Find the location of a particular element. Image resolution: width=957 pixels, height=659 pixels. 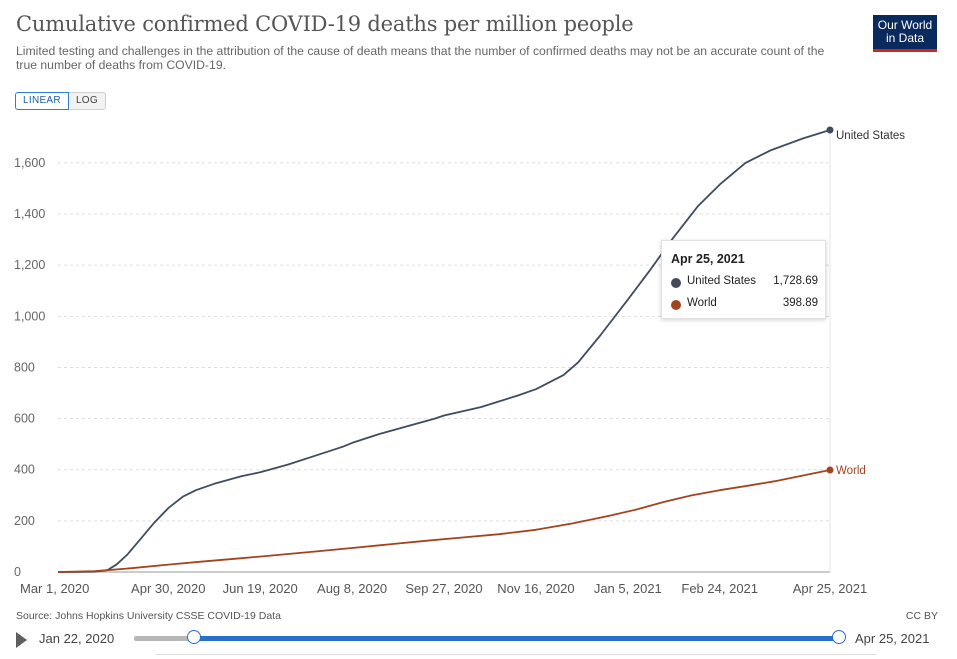

y-tick-label: 200 is located at coordinates (24, 521).